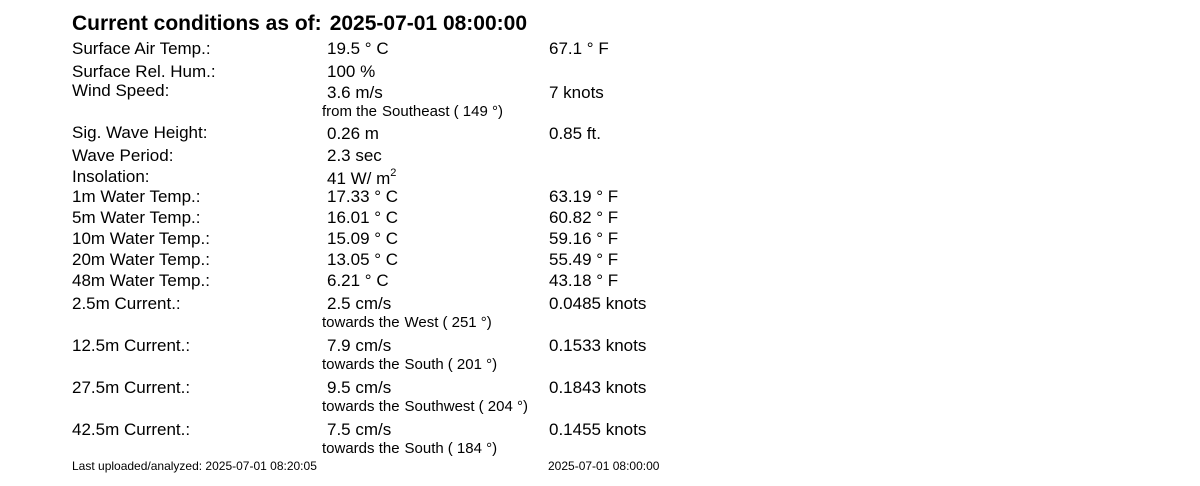 The width and height of the screenshot is (1200, 486). I want to click on wave-period-value: 2.3 sec, so click(354, 155).